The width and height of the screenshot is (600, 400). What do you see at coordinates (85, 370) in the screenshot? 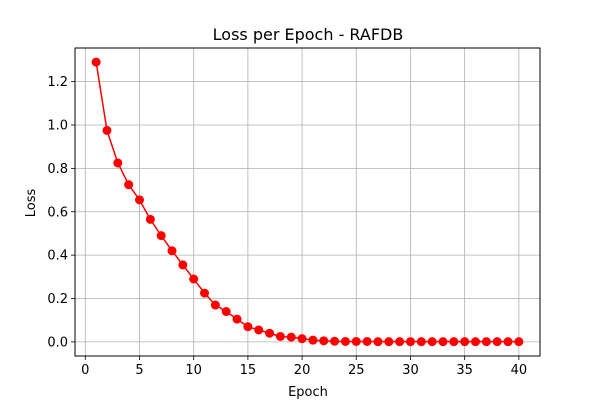
I see `x-tick-label: 0` at bounding box center [85, 370].